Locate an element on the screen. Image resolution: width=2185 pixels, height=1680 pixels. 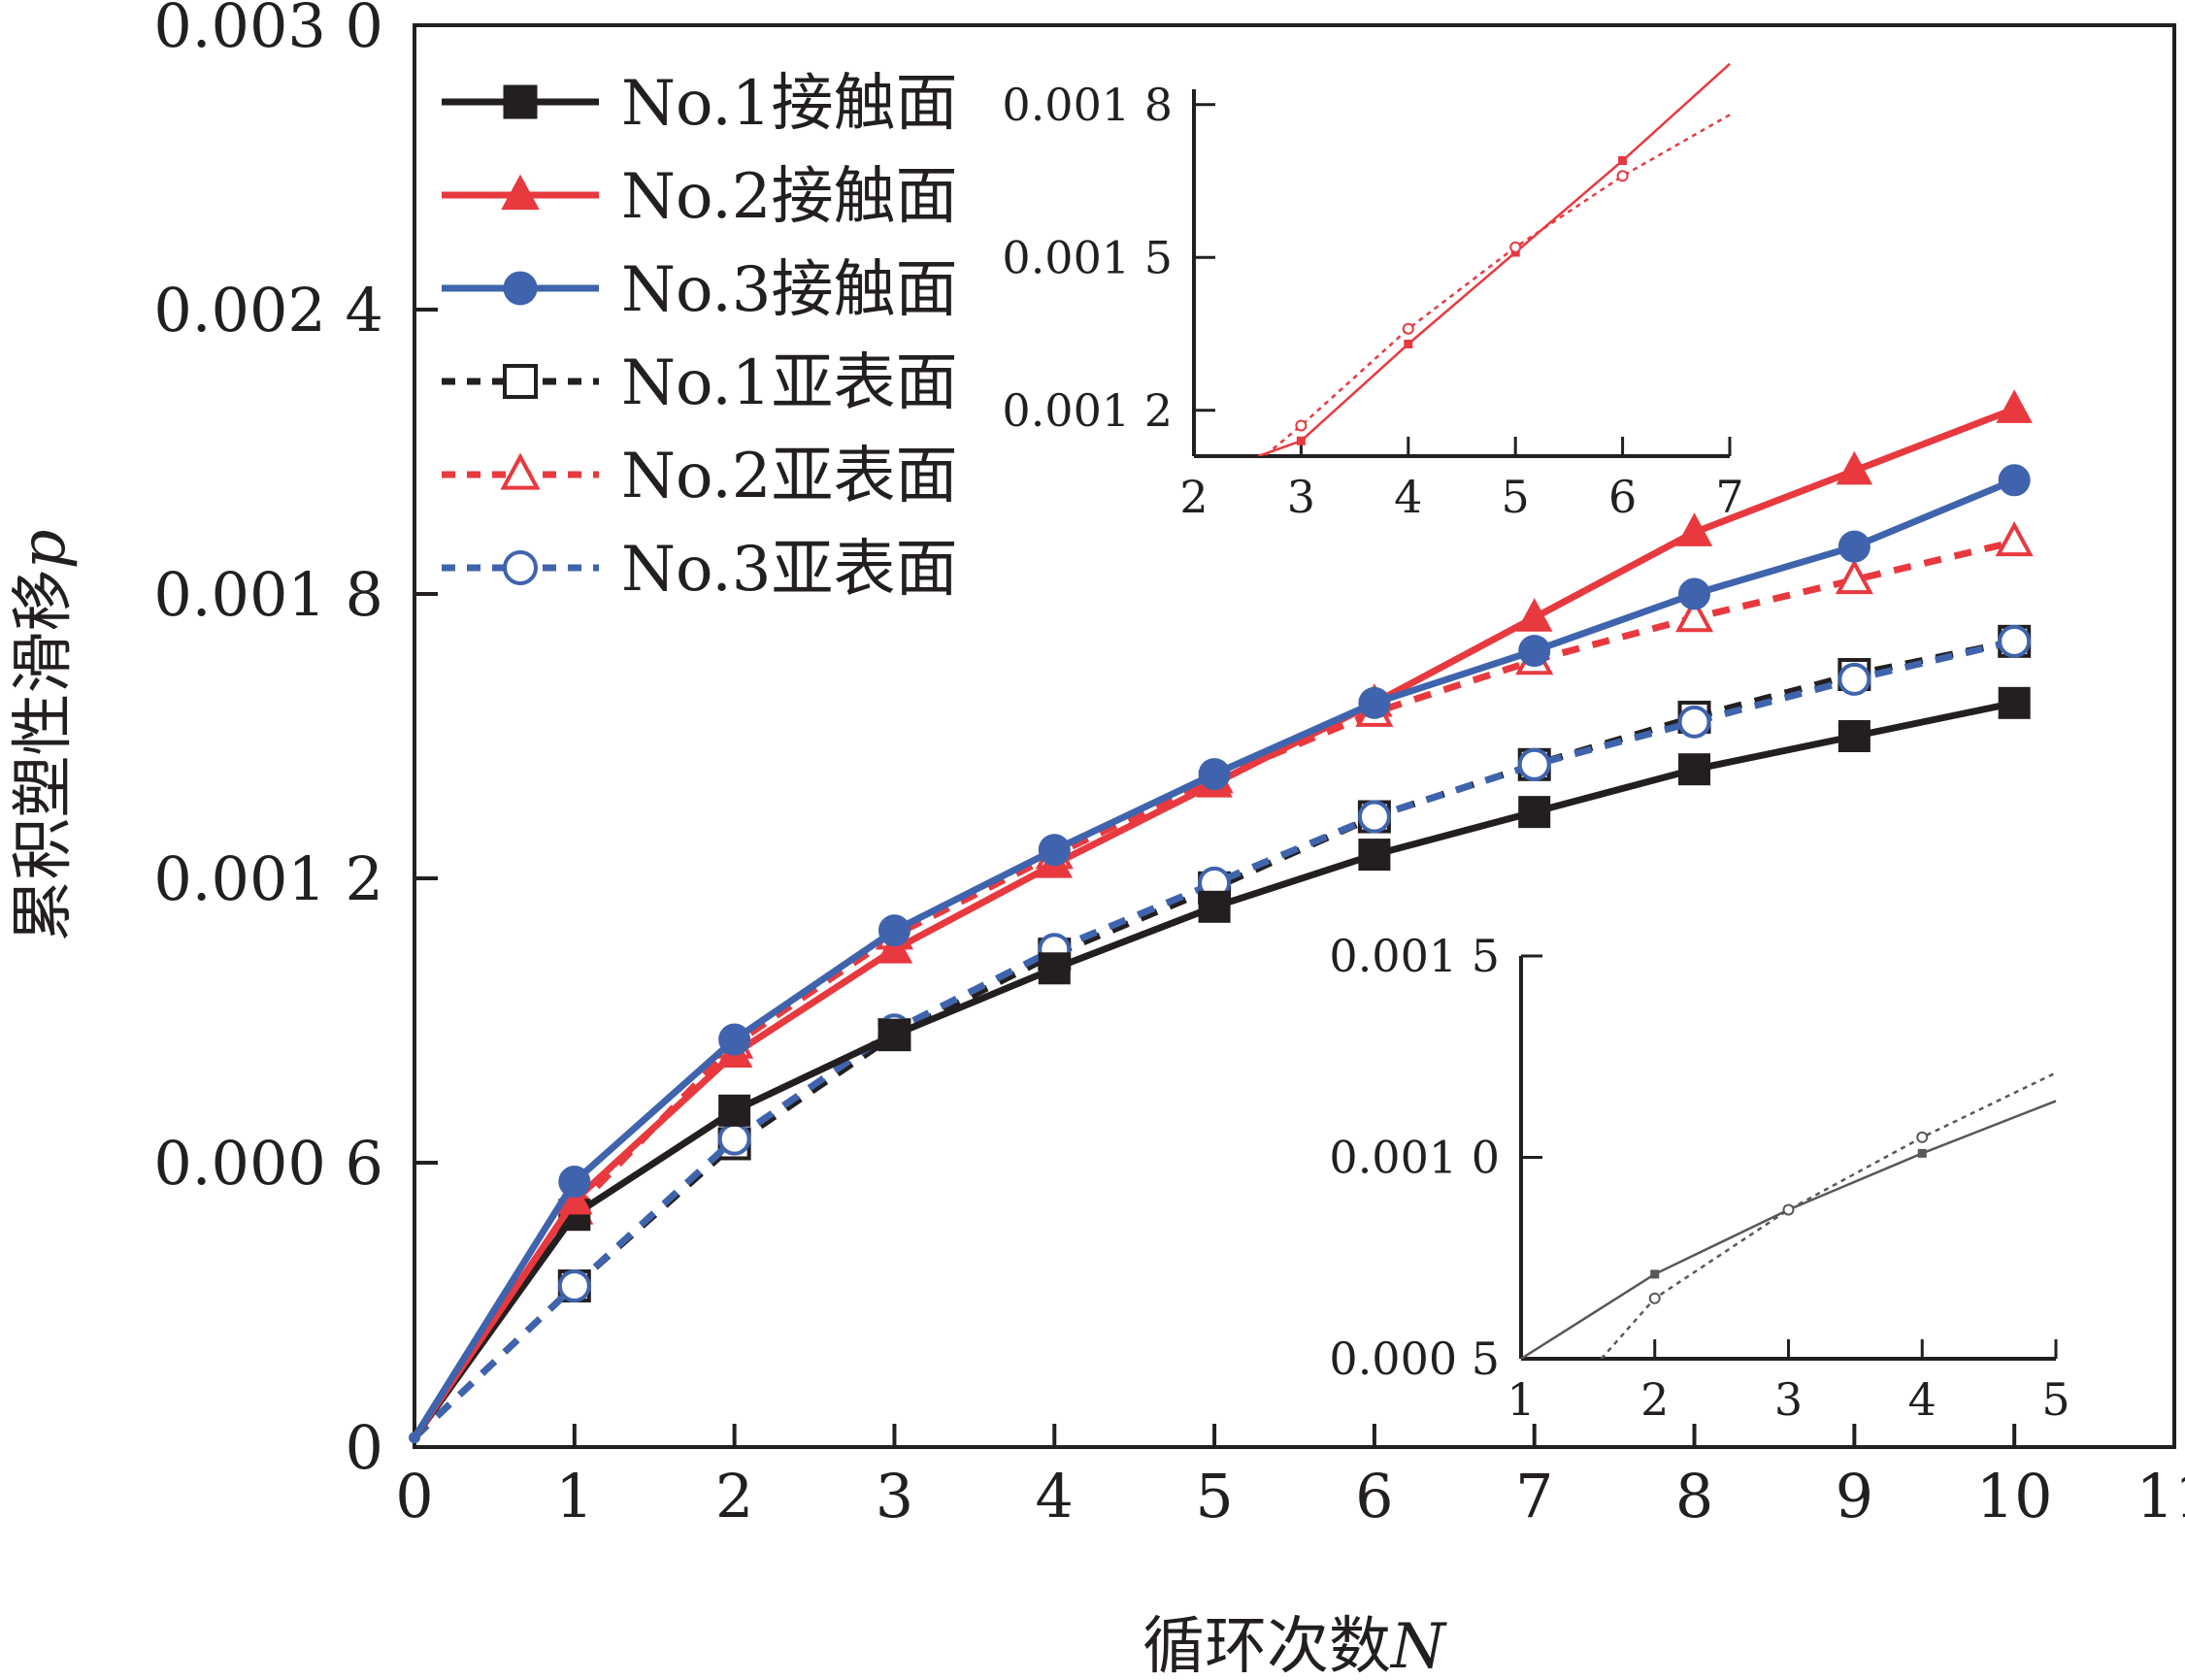
inset-x-tick-label: 1 is located at coordinates (1520, 1399).